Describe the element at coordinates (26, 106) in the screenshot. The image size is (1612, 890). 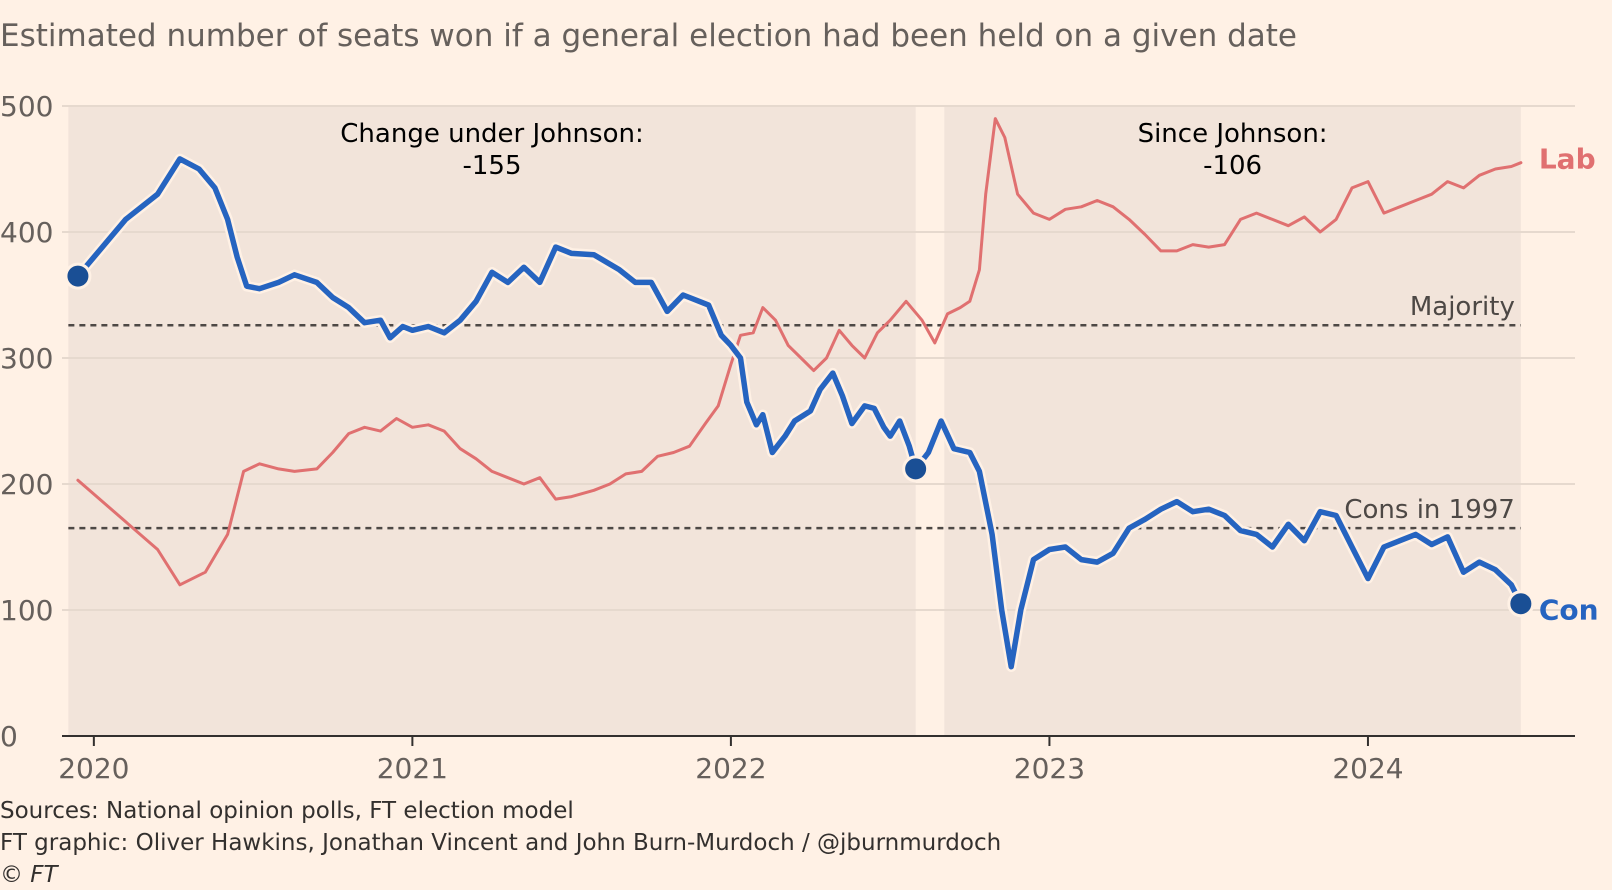
I see `y-tick-label-500: 500` at that location.